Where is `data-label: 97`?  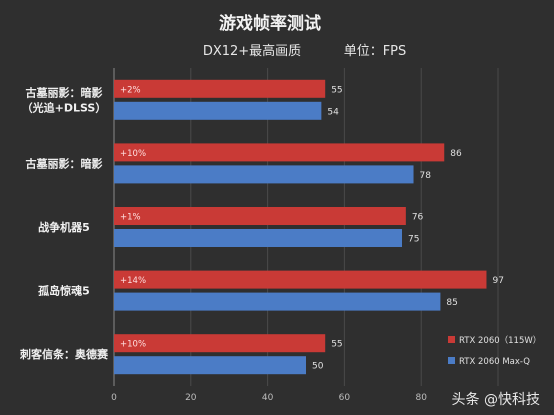 data-label: 97 is located at coordinates (497, 281).